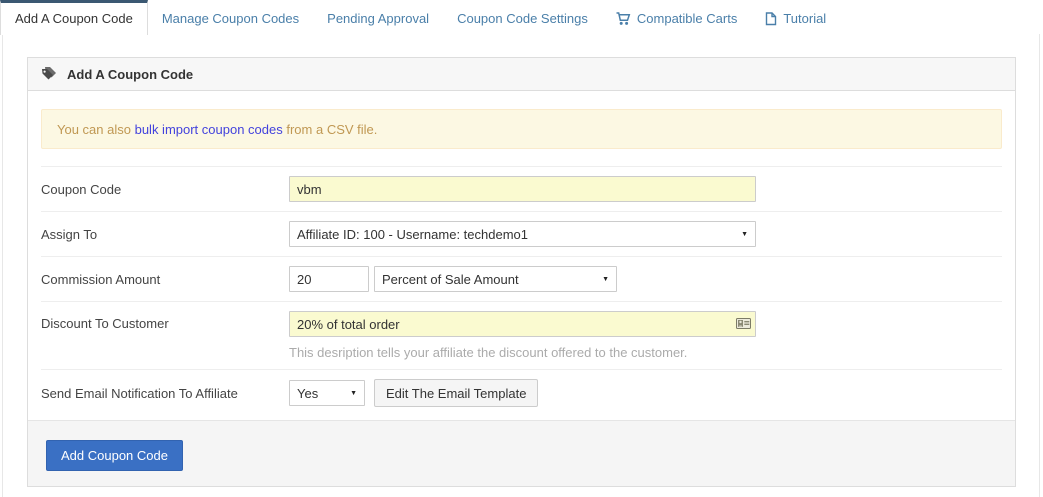 The image size is (1043, 497). What do you see at coordinates (81, 189) in the screenshot?
I see `coupon-code-label: Coupon Code` at bounding box center [81, 189].